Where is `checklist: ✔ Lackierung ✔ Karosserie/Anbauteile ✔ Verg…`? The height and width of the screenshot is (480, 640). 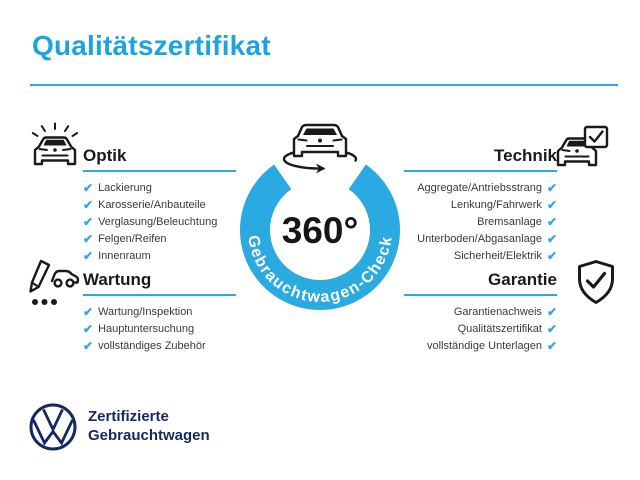
checklist: ✔ Lackierung ✔ Karosserie/Anbauteile ✔ Verg… is located at coordinates (159, 221).